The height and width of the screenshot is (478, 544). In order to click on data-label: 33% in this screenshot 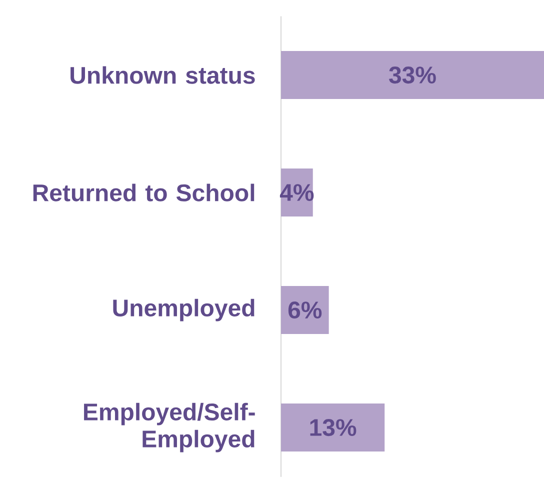, I will do `click(412, 75)`.